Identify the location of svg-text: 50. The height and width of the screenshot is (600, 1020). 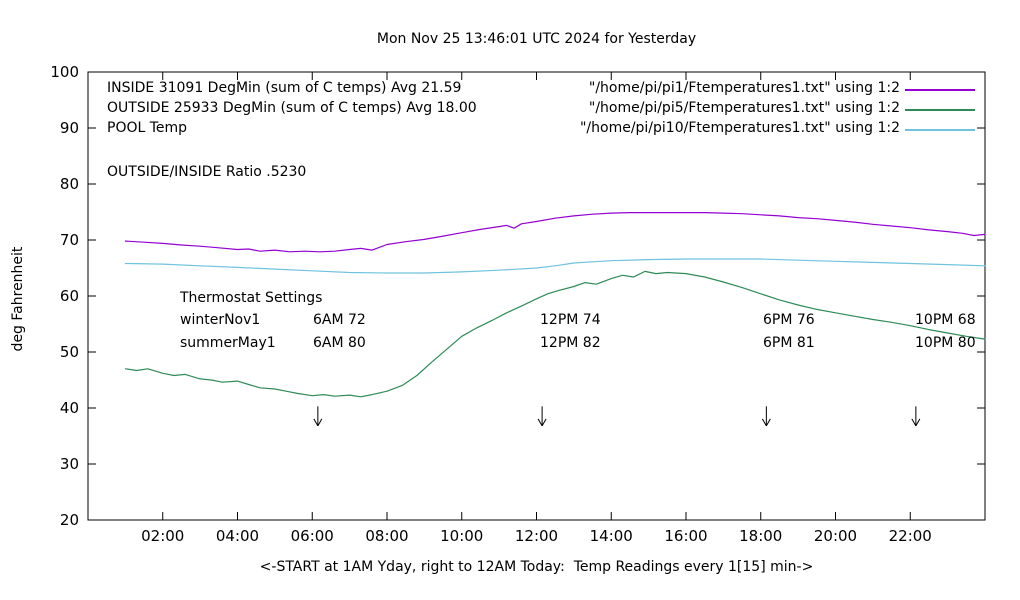
(69, 352).